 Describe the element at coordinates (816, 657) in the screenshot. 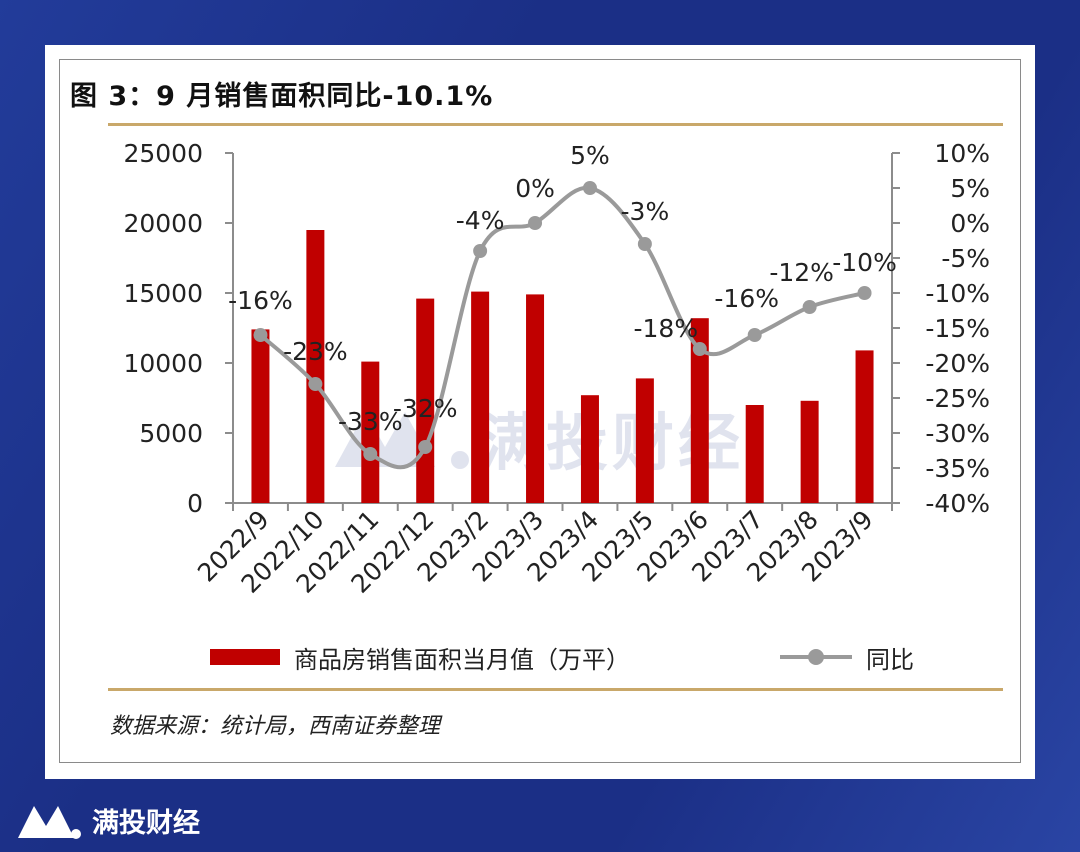

I see `legend-line-swatch` at that location.